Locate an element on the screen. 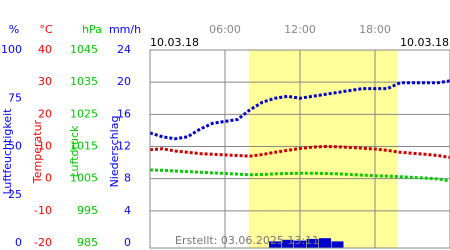 The image size is (450, 250). axis-unit: °C is located at coordinates (46, 29).